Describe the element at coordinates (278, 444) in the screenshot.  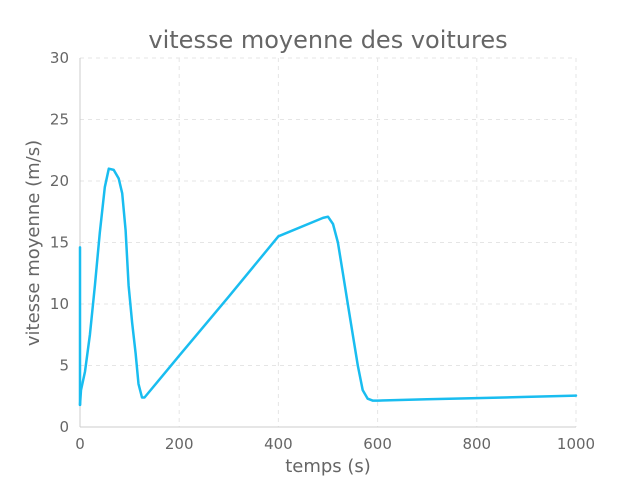
I see `x-tick-label: 400` at that location.